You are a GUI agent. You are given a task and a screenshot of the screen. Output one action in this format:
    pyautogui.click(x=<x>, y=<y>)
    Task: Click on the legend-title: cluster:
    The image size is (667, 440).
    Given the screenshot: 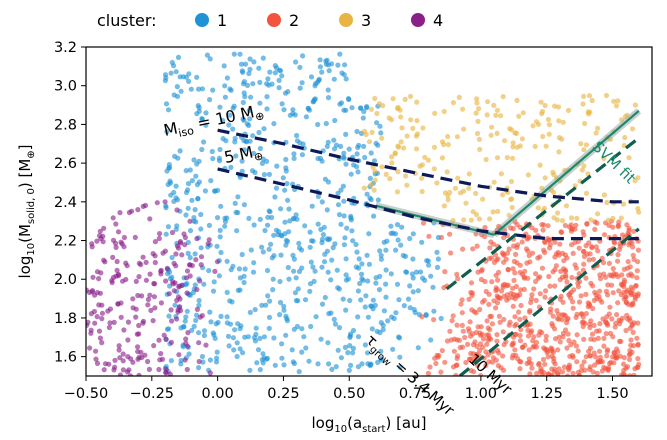 What is the action you would take?
    pyautogui.click(x=127, y=20)
    